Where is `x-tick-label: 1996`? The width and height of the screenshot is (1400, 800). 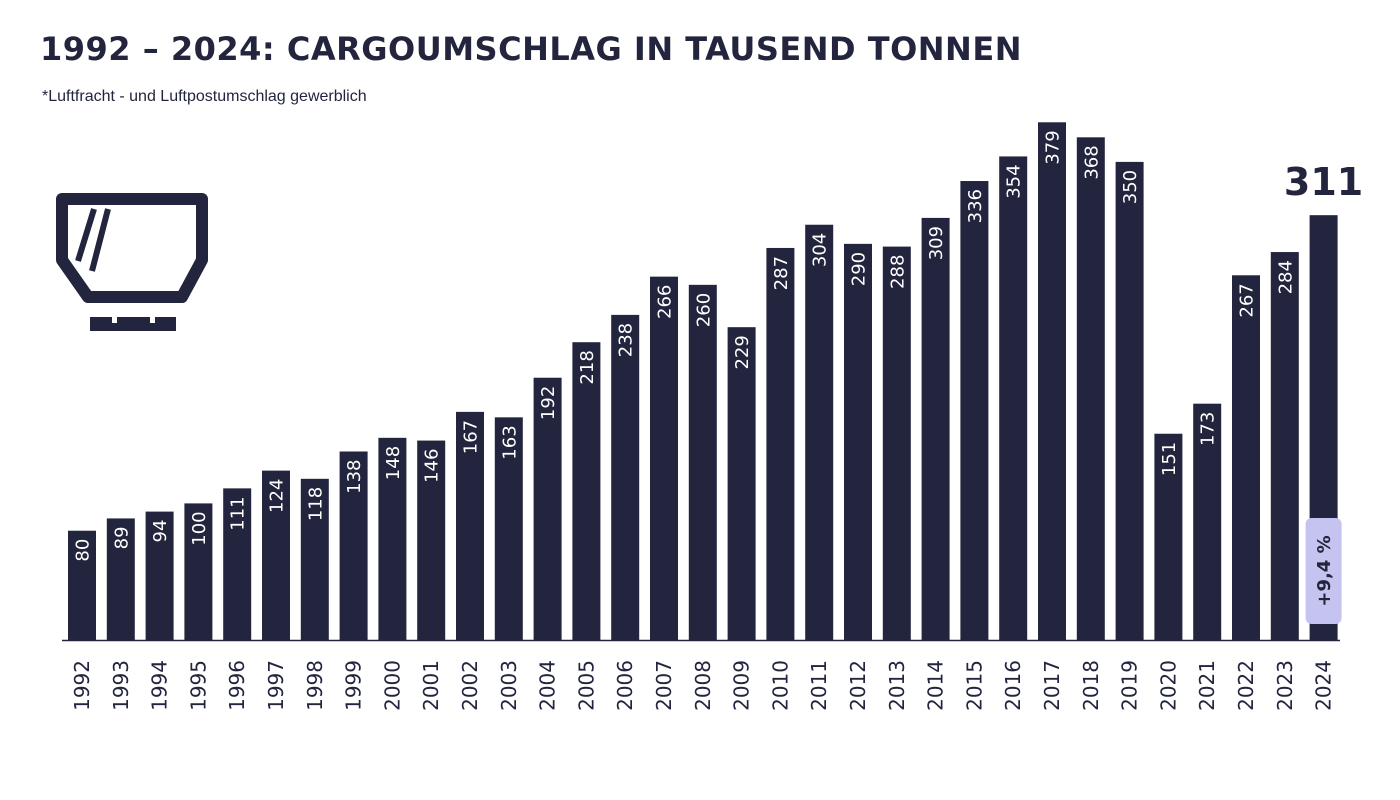
x-tick-label: 1996 is located at coordinates (237, 685).